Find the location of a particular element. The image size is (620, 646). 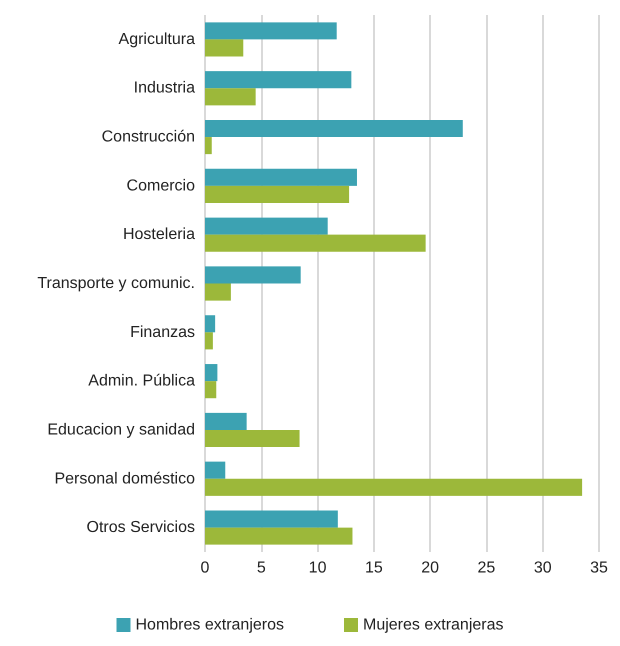

y-tick-label: Comercio is located at coordinates (161, 185).